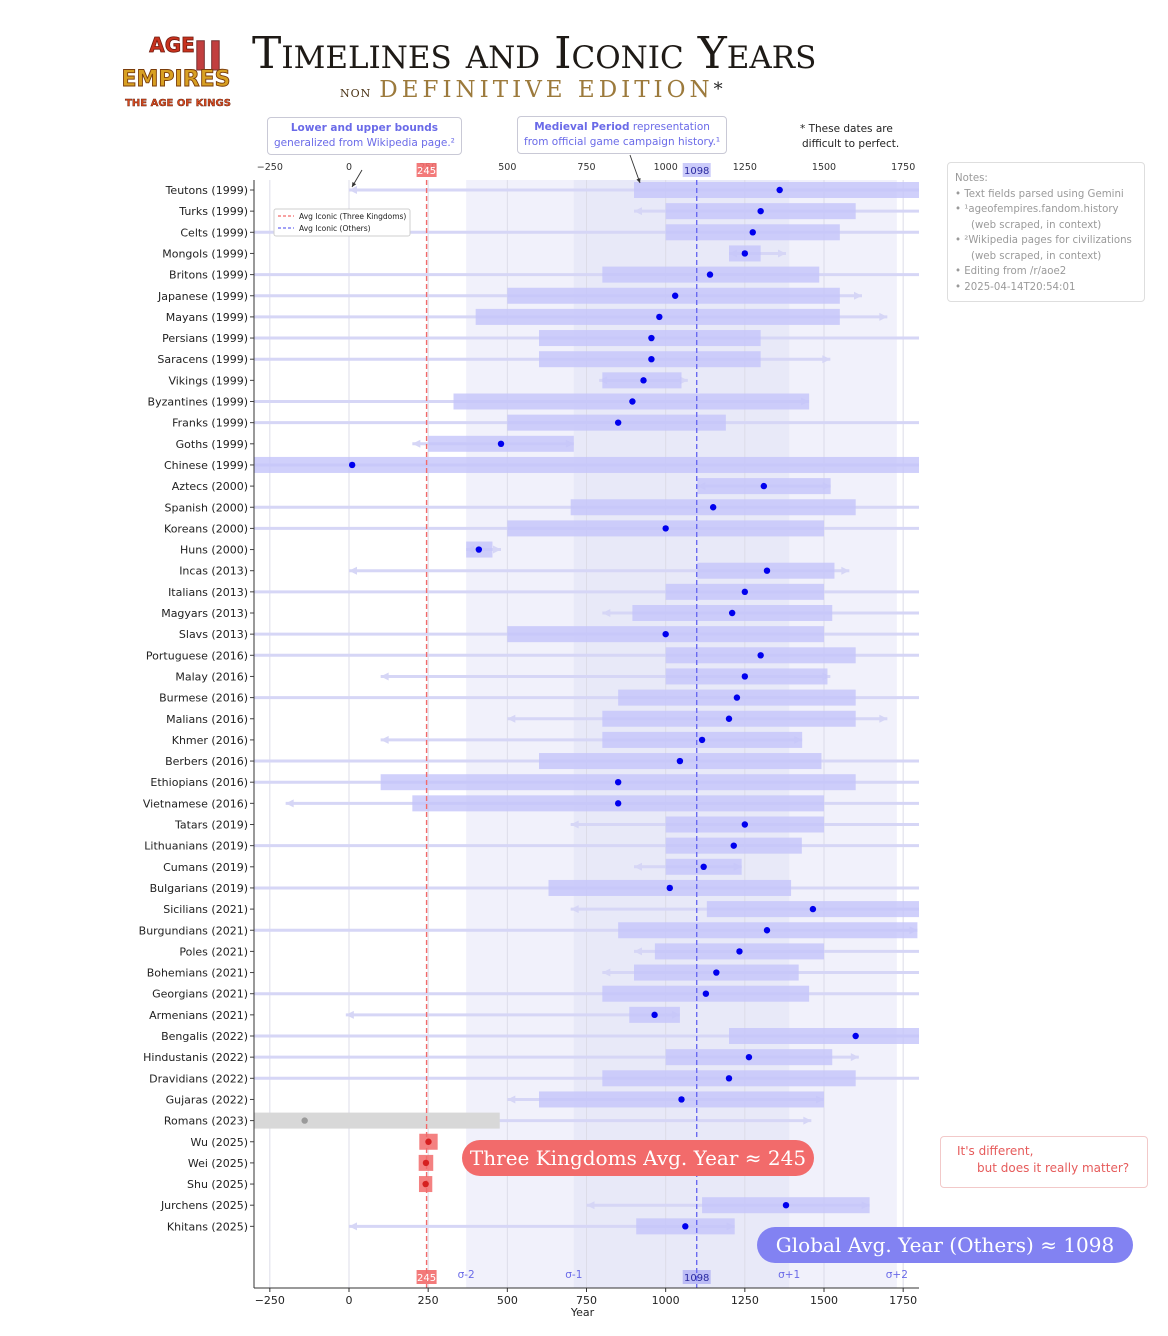 This screenshot has height=1336, width=1168. Describe the element at coordinates (204, 1205) in the screenshot. I see `y-tick-label: Jurchens (2025)` at that location.